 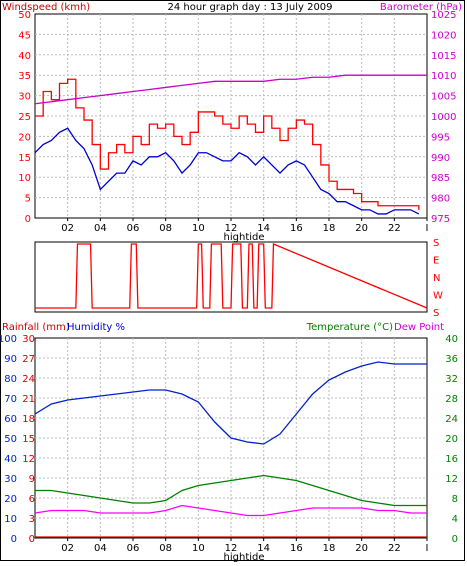 What do you see at coordinates (24, 117) in the screenshot?
I see `windspeed-tick-label: 25` at bounding box center [24, 117].